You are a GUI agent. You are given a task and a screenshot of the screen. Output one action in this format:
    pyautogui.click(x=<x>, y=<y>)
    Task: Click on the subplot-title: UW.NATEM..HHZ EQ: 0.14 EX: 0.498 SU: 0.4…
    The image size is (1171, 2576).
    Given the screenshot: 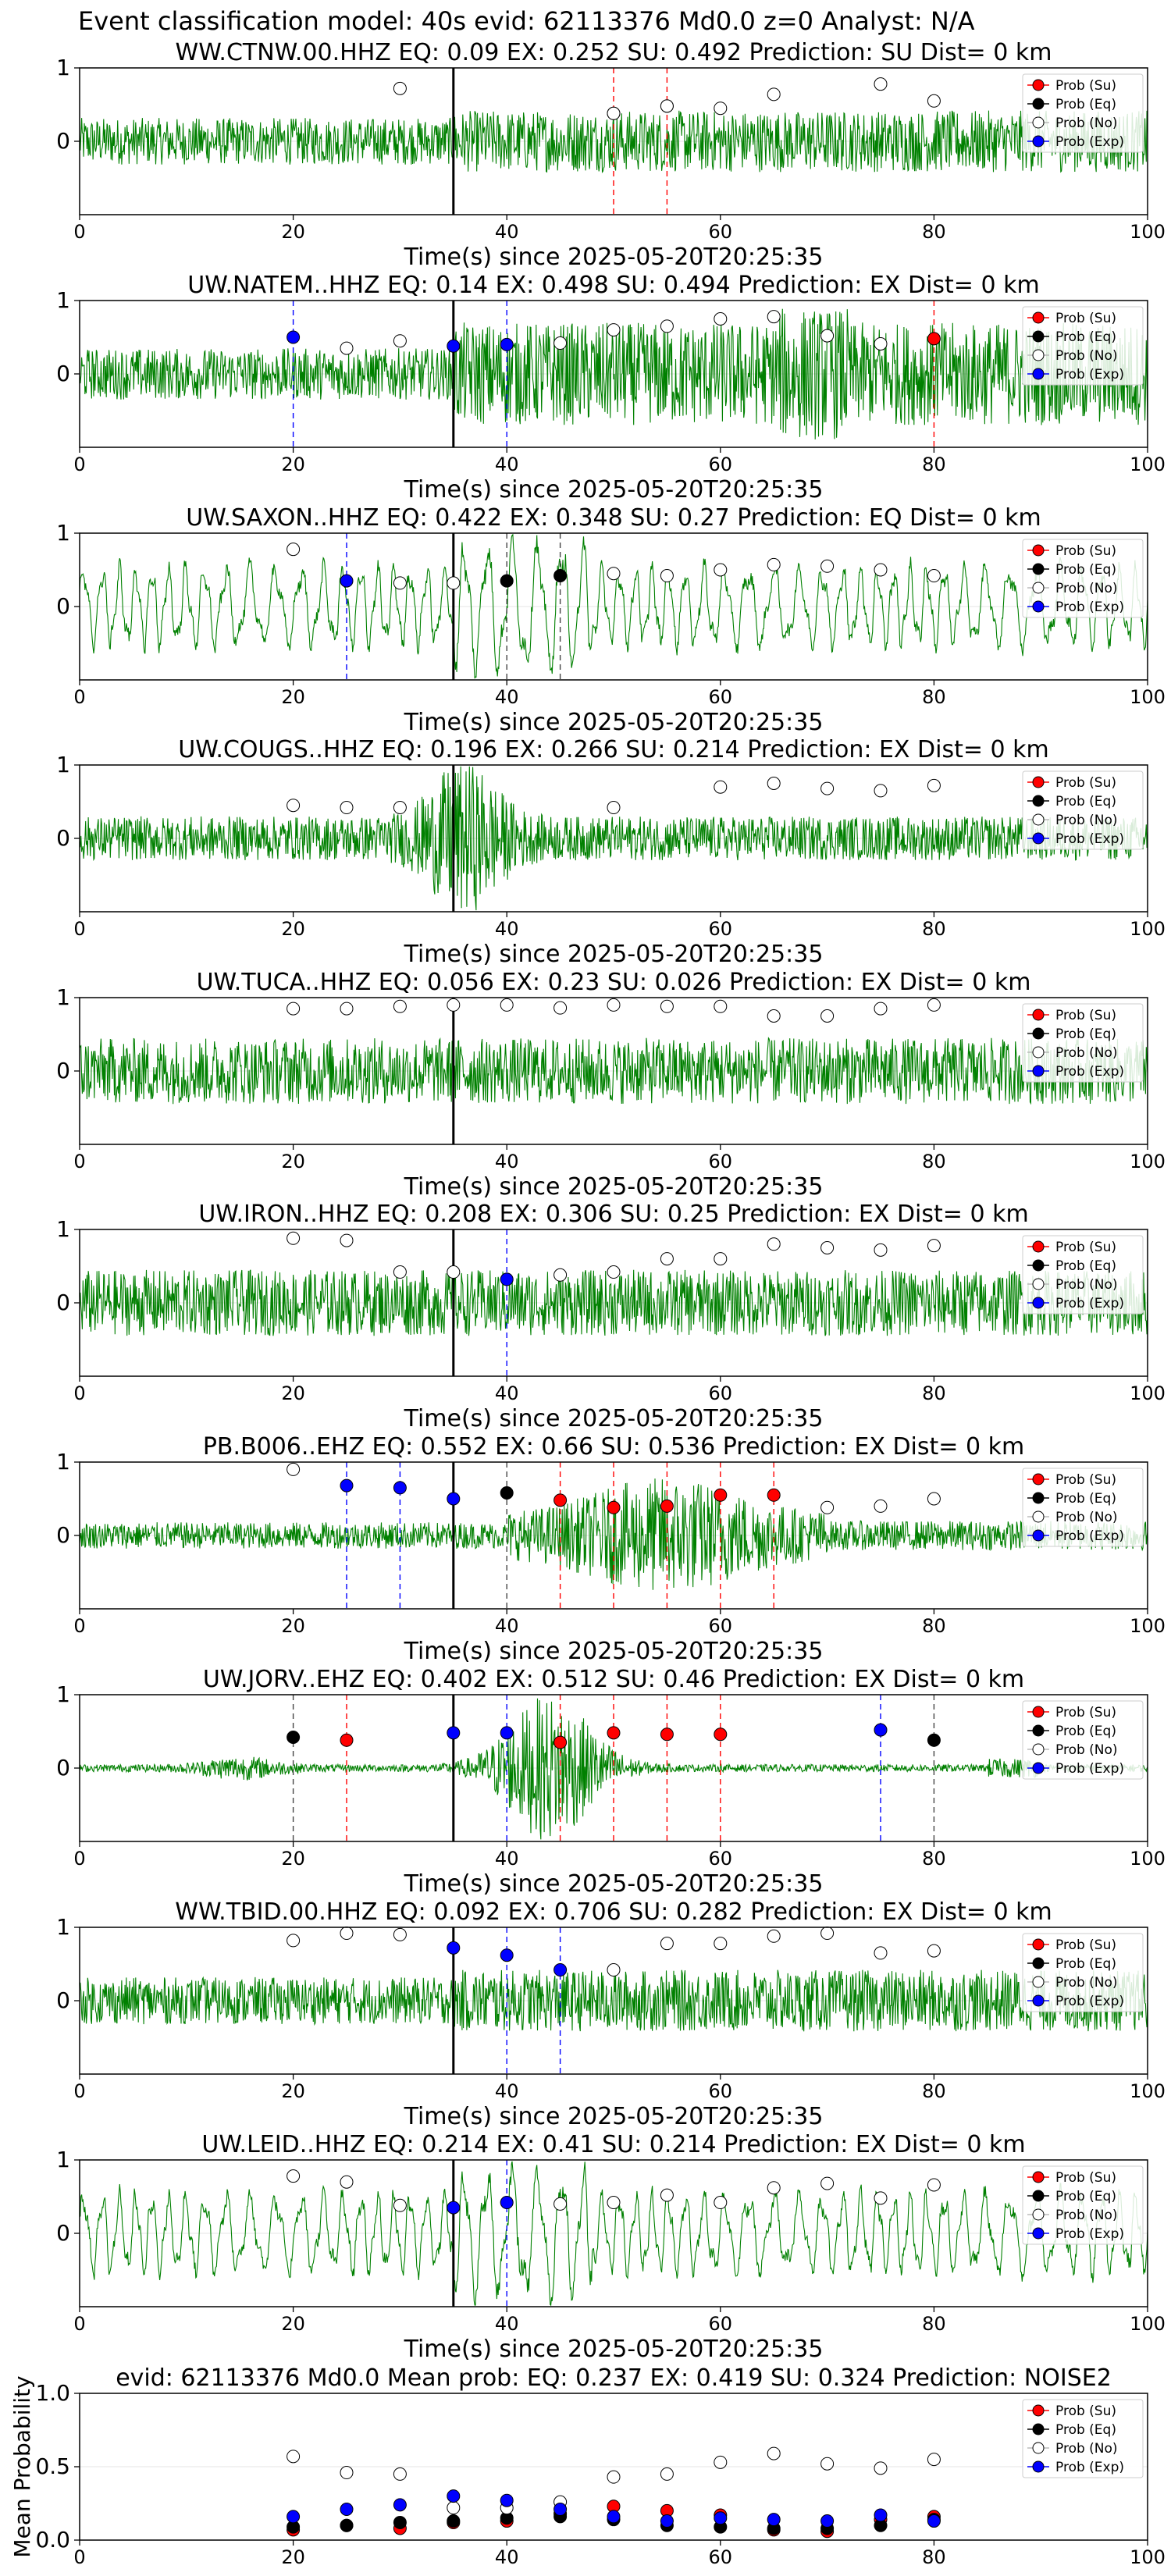 What is the action you would take?
    pyautogui.click(x=613, y=285)
    